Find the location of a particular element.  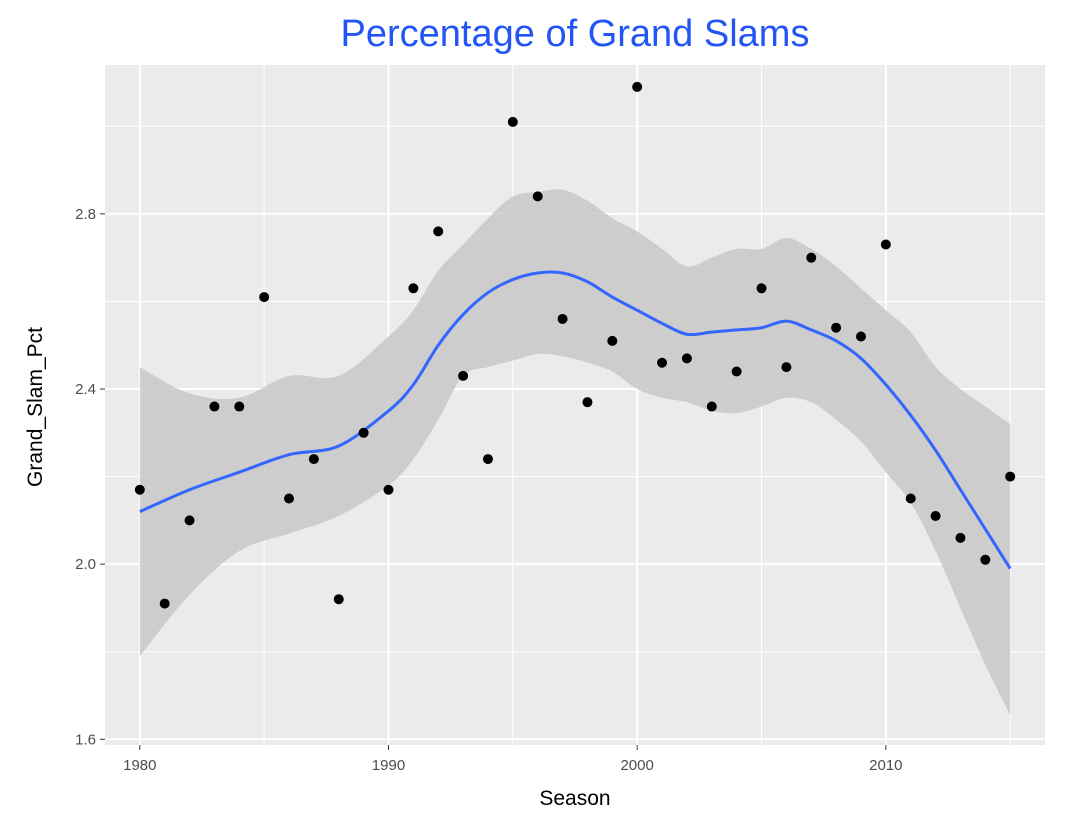

x-tick-label: 1980 is located at coordinates (139, 765).